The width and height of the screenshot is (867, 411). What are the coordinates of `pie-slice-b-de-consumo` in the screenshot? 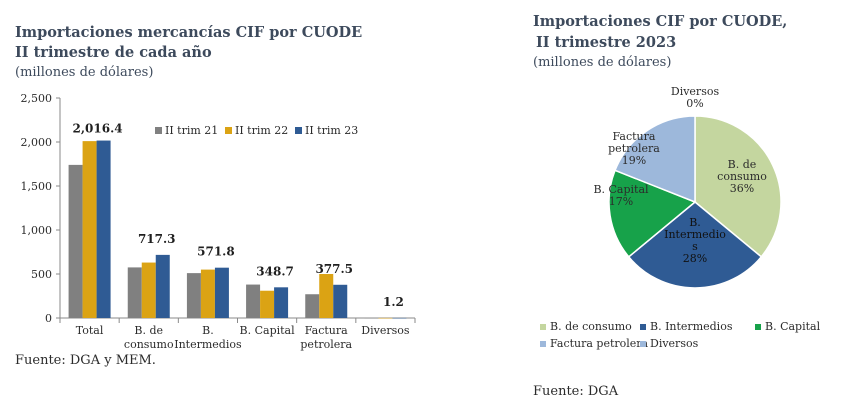 It's located at (738, 186).